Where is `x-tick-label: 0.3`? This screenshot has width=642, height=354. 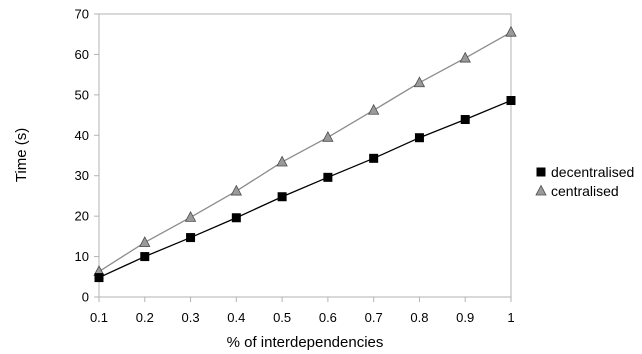
x-tick-label: 0.3 is located at coordinates (191, 317).